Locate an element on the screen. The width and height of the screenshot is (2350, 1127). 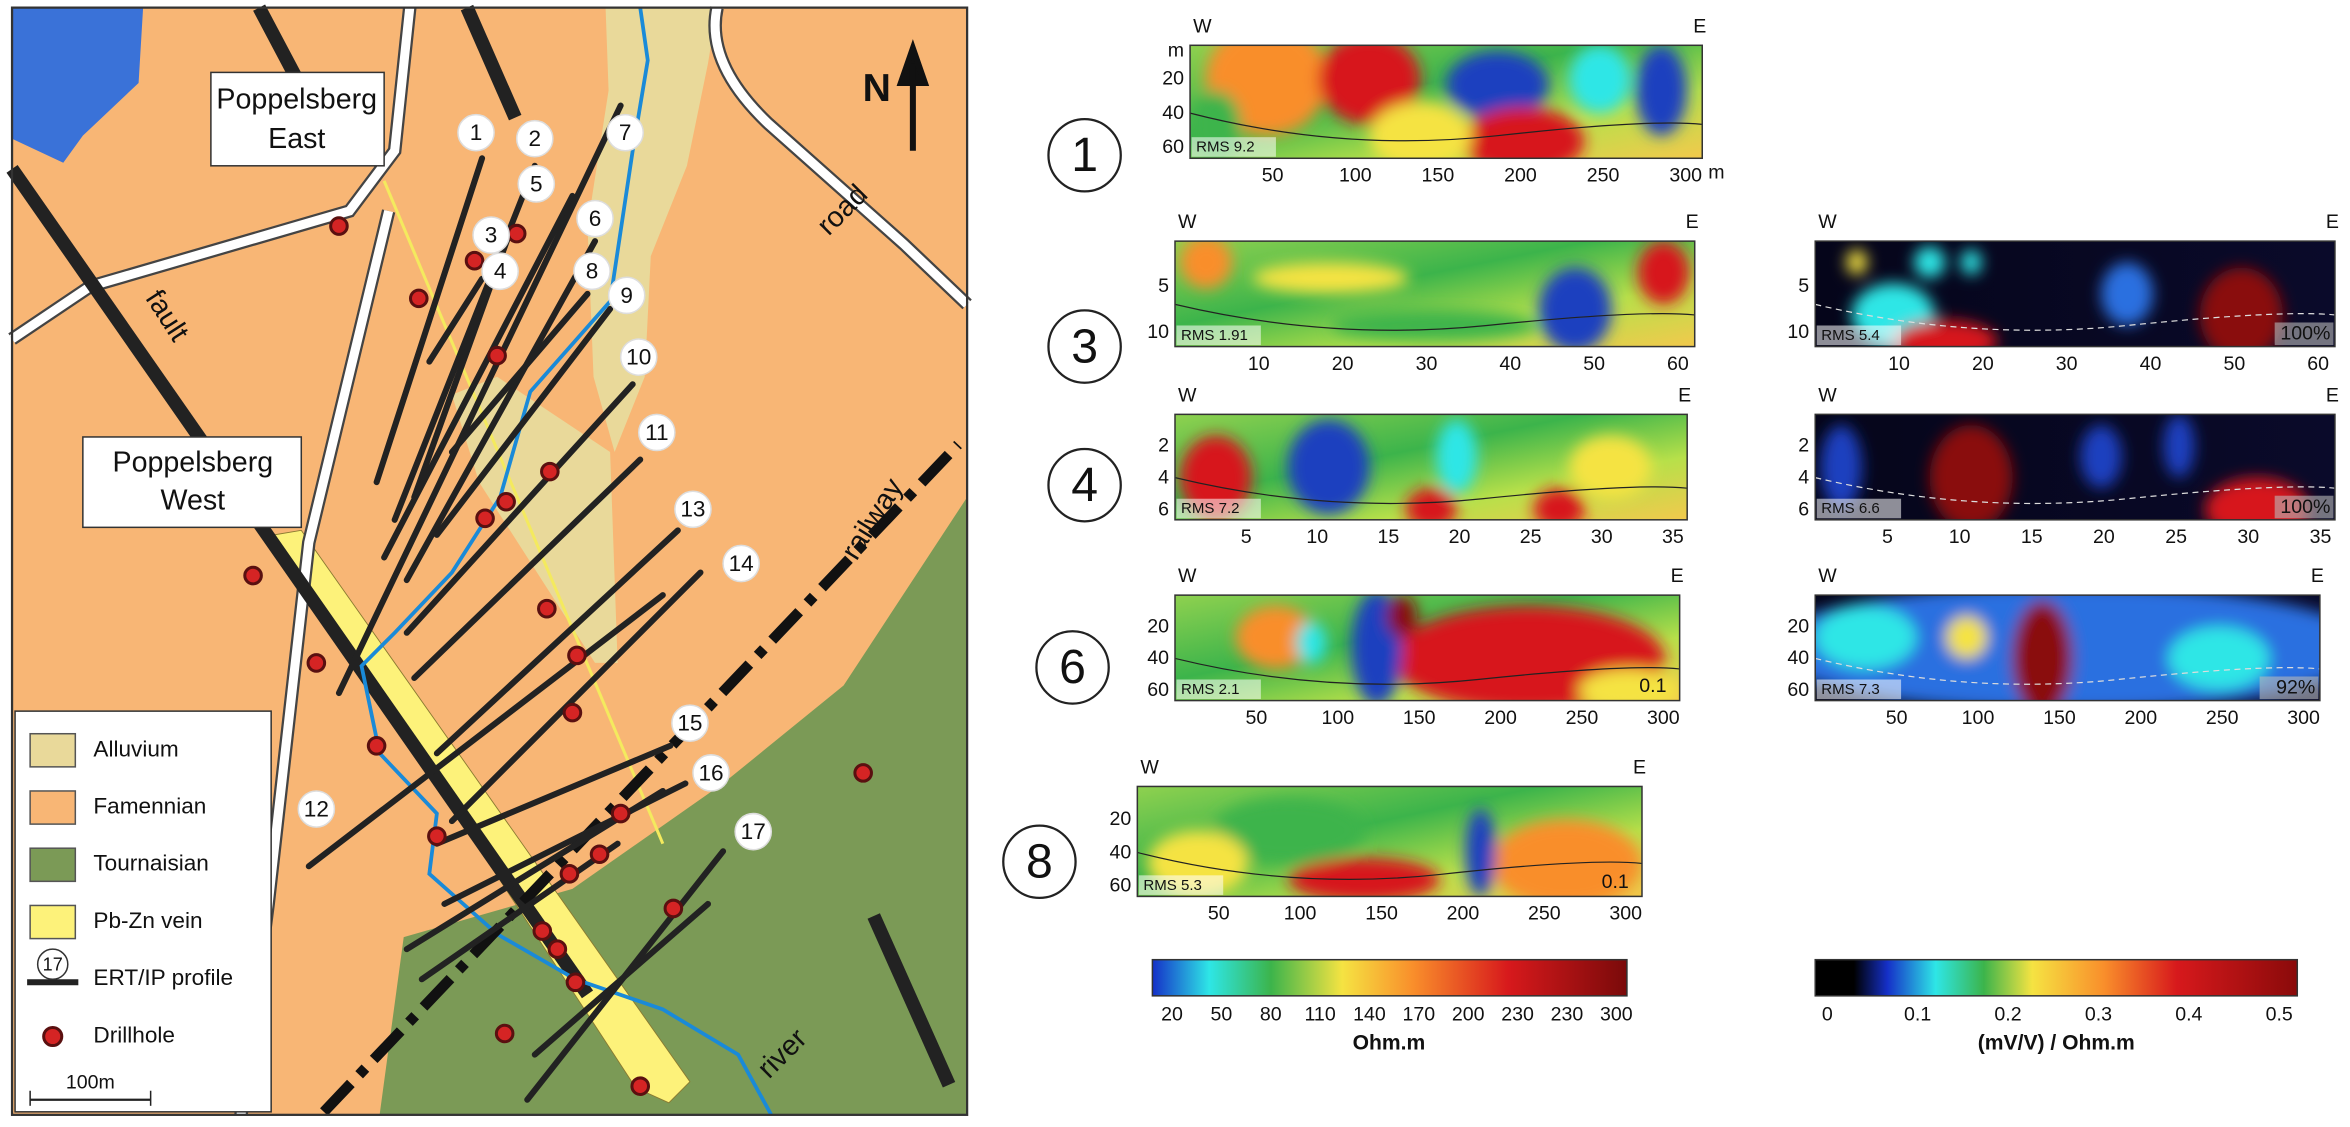
tournaisian-area is located at coordinates (673, 806).